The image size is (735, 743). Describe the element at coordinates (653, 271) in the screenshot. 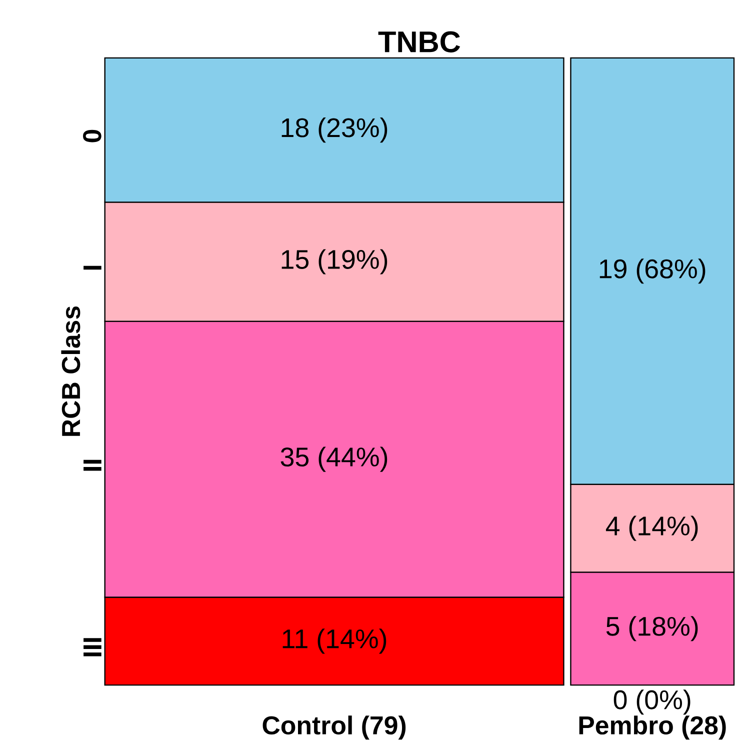

I see `data-label: 19 (68%)` at that location.